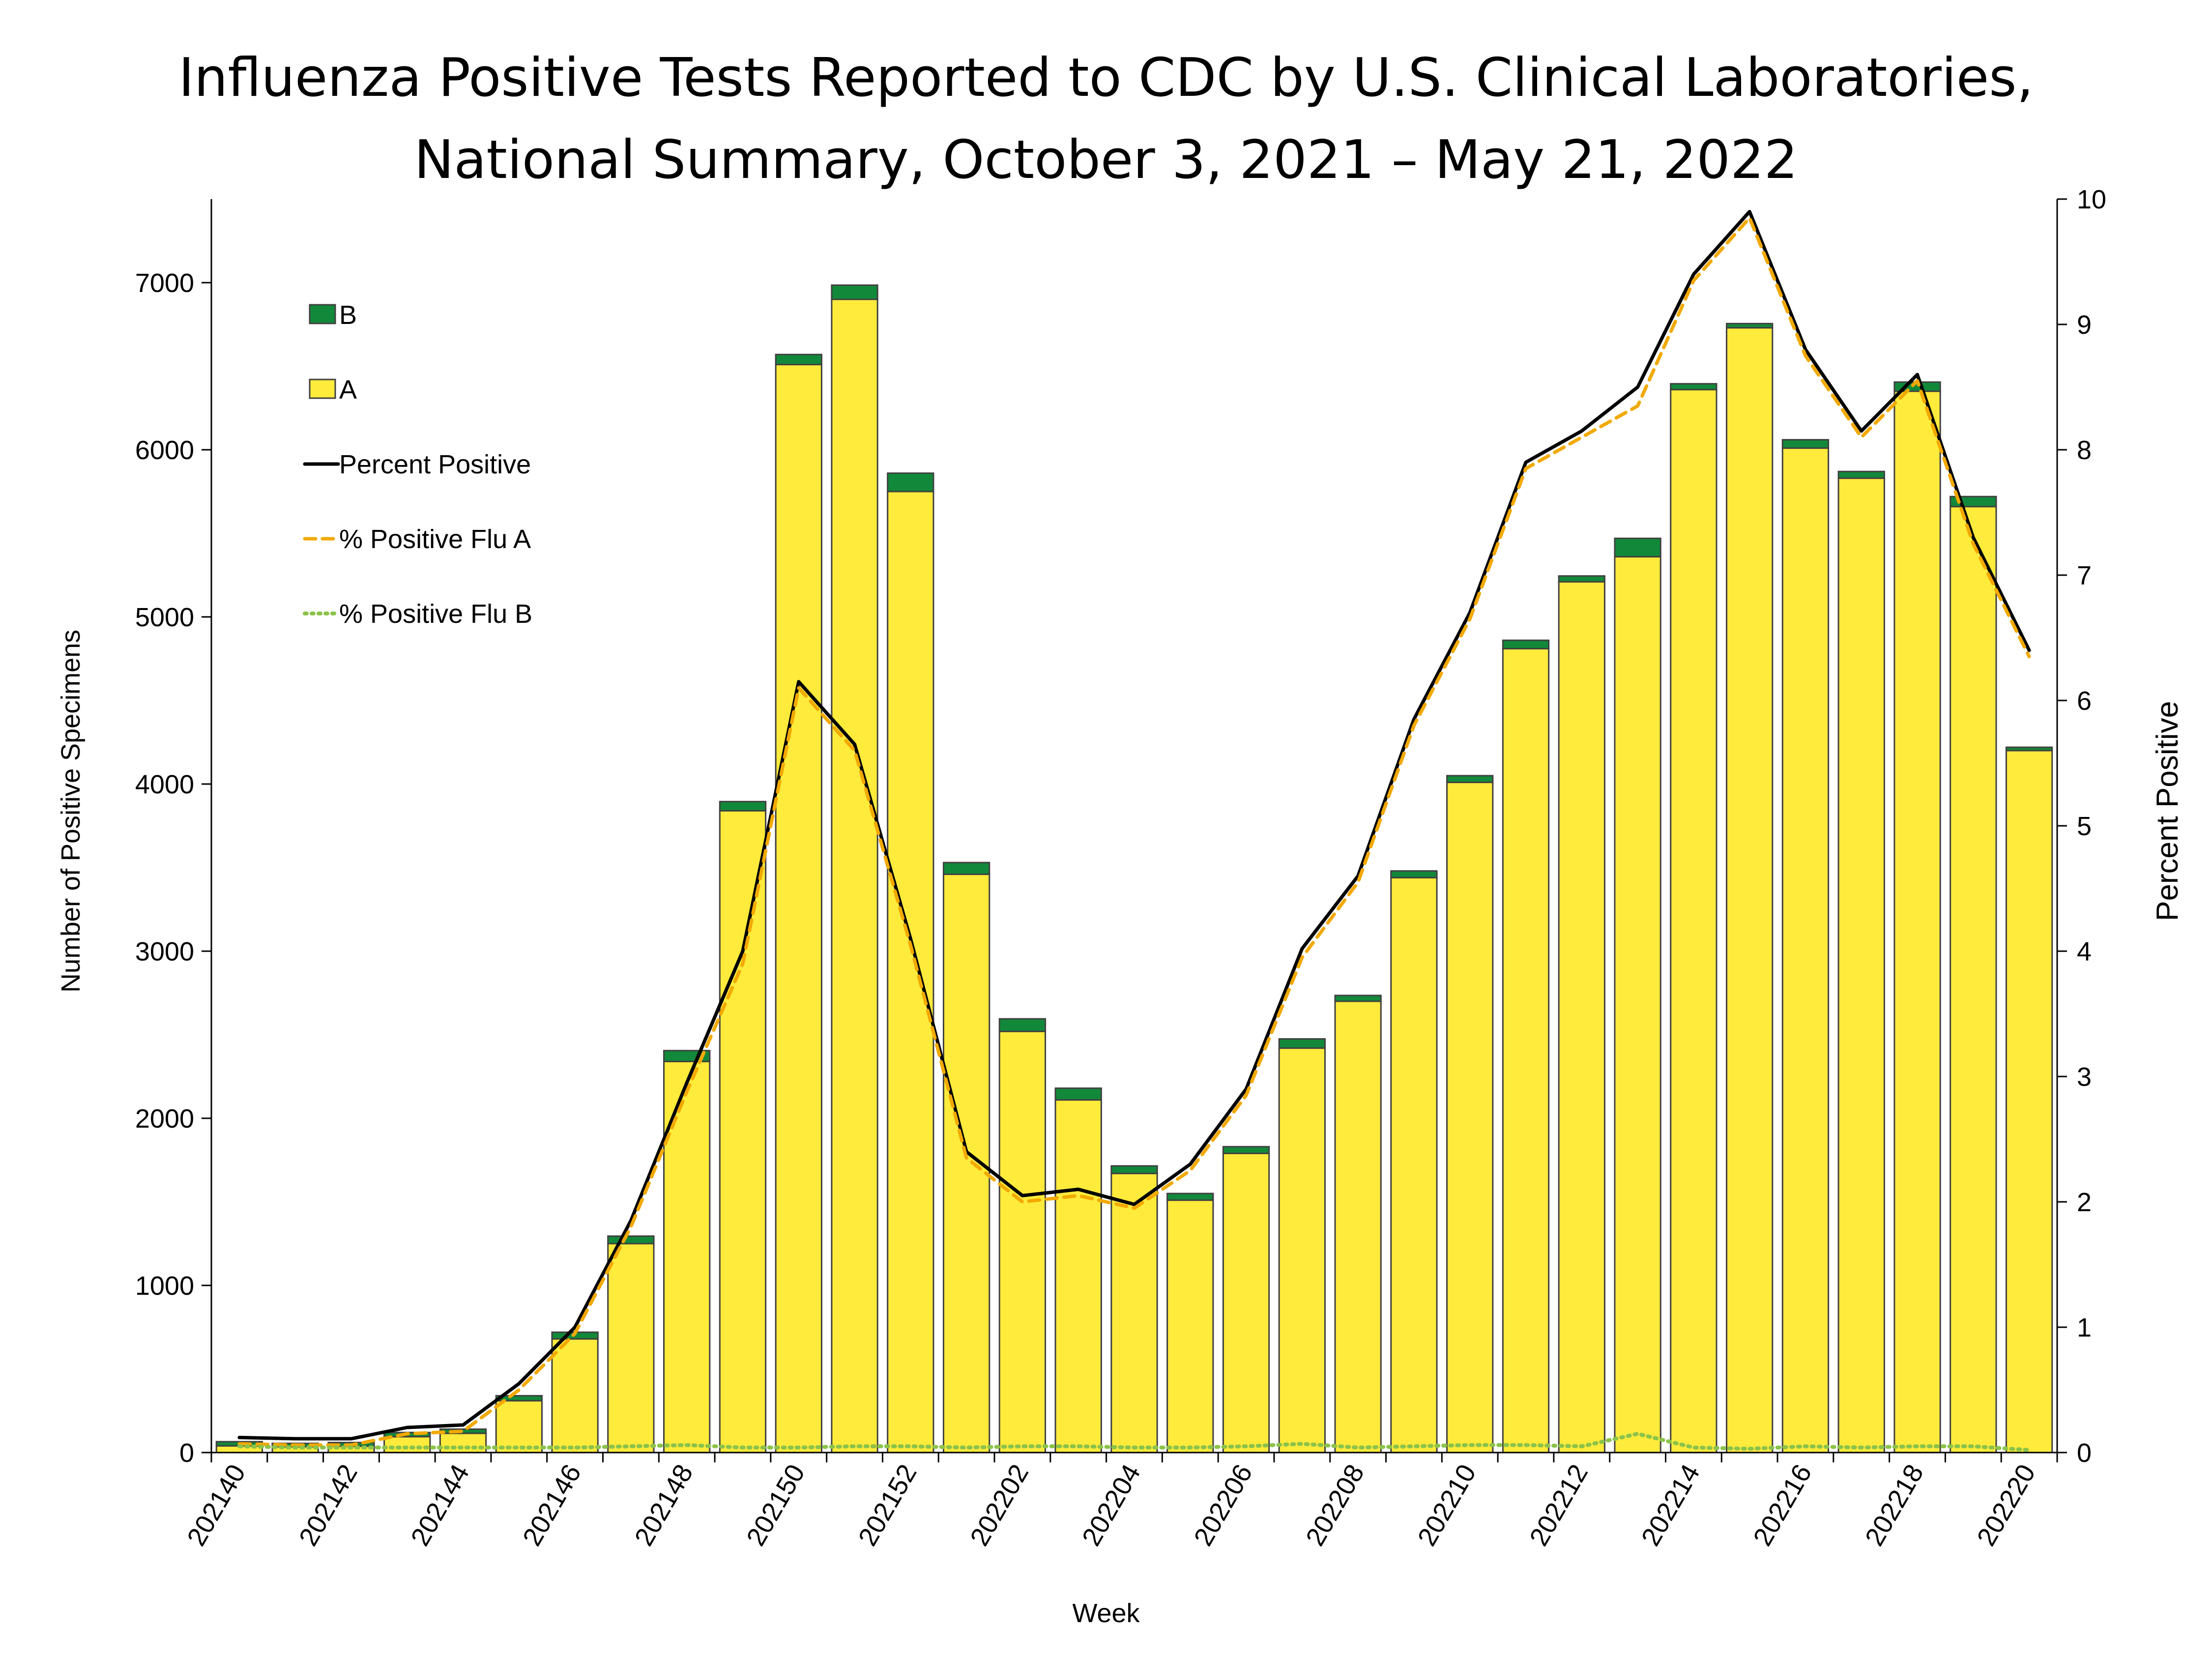 The image size is (2212, 1659). Describe the element at coordinates (2085, 325) in the screenshot. I see `y2-tick-label-9: 9` at that location.